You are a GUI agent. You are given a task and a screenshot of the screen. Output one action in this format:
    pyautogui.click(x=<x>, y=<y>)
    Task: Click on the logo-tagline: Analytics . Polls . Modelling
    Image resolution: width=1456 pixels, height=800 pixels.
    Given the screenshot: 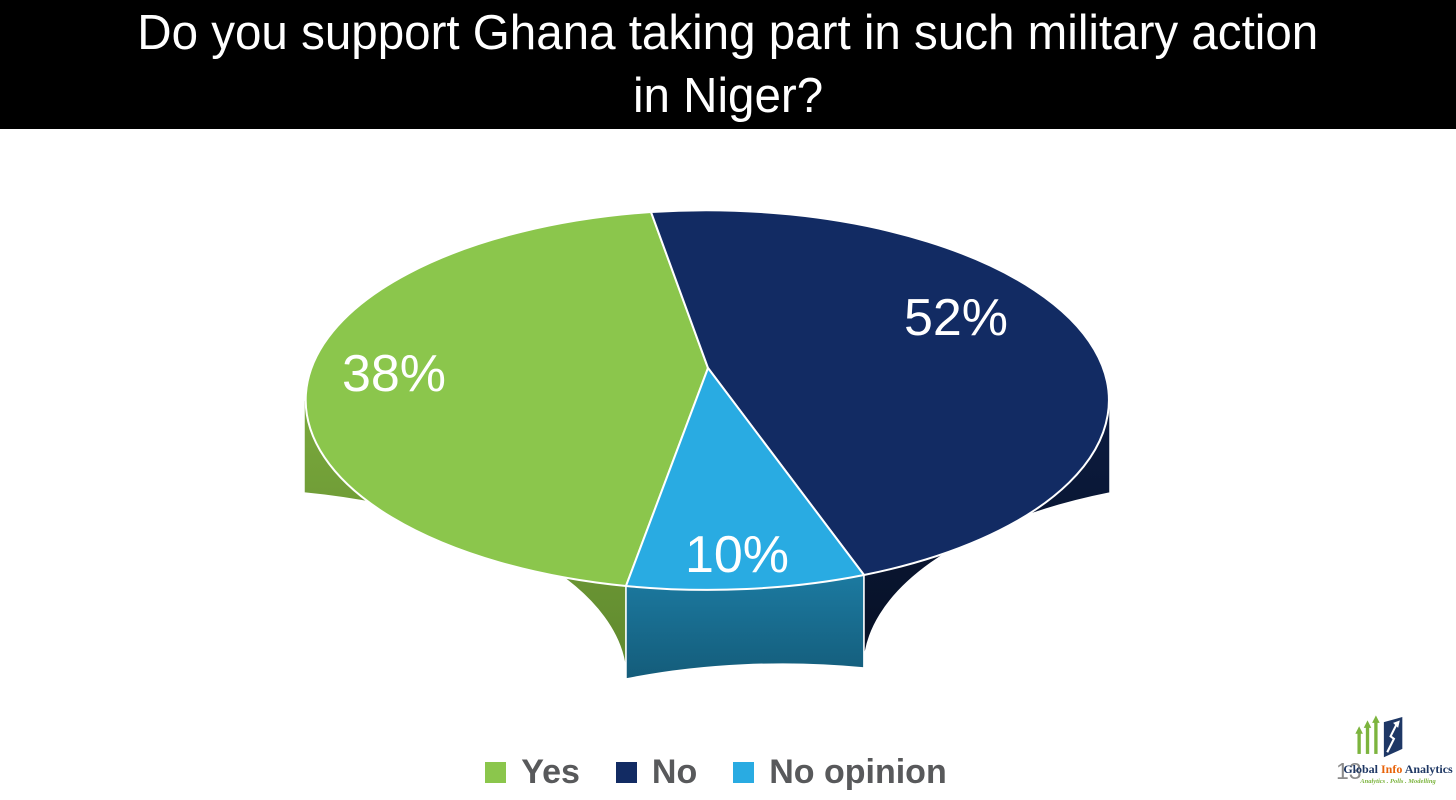 What is the action you would take?
    pyautogui.click(x=1398, y=781)
    